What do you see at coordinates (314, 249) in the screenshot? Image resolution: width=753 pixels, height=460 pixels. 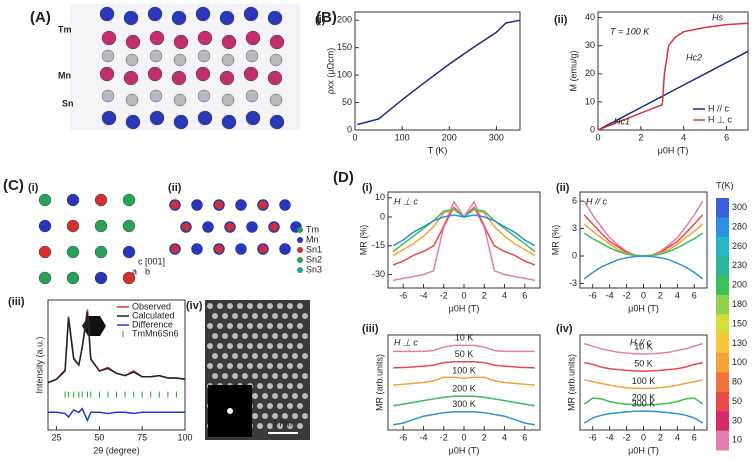 I see `legend-label: Sn1` at bounding box center [314, 249].